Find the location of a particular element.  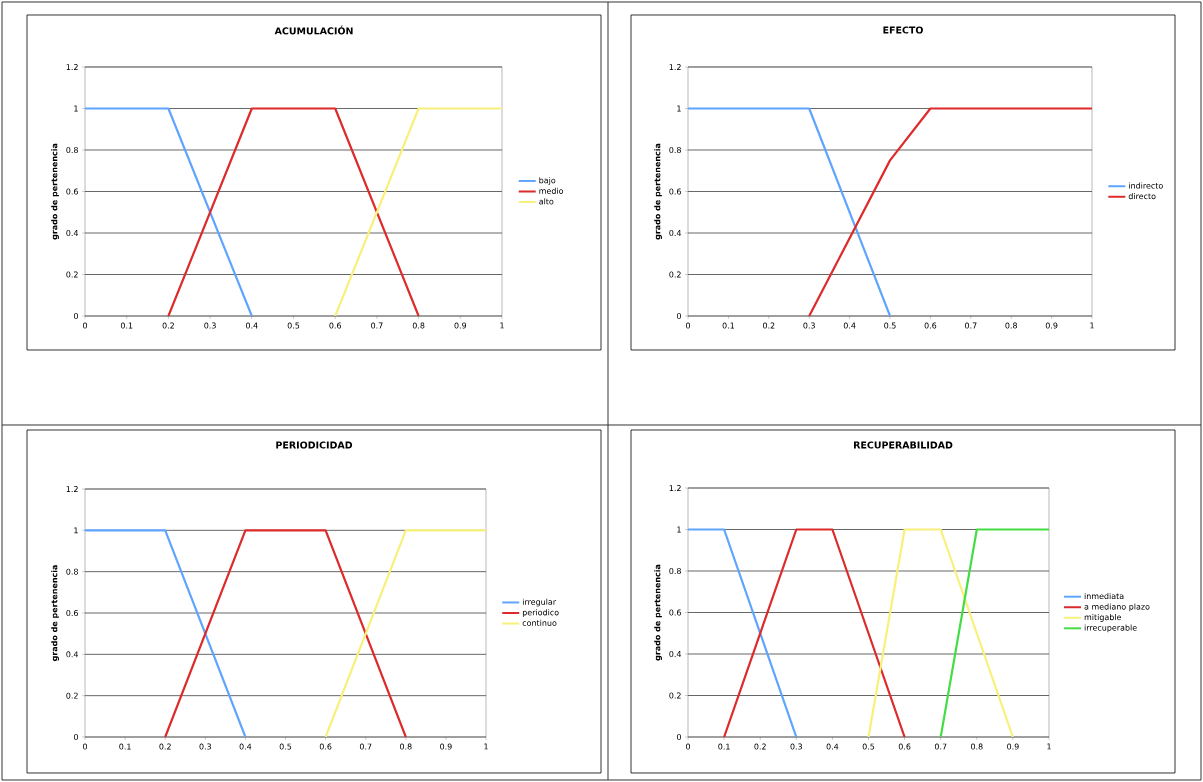

chart-title: RECUPERABILIDAD is located at coordinates (903, 445).